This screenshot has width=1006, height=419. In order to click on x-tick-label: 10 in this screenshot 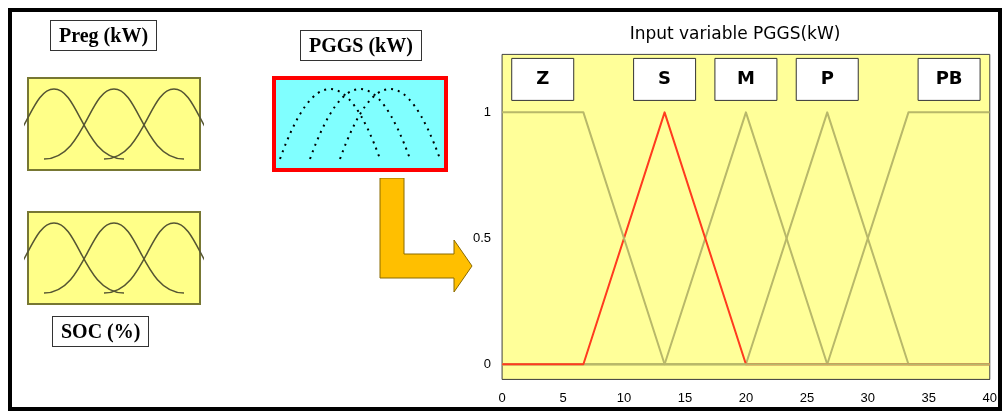, I will do `click(624, 397)`.